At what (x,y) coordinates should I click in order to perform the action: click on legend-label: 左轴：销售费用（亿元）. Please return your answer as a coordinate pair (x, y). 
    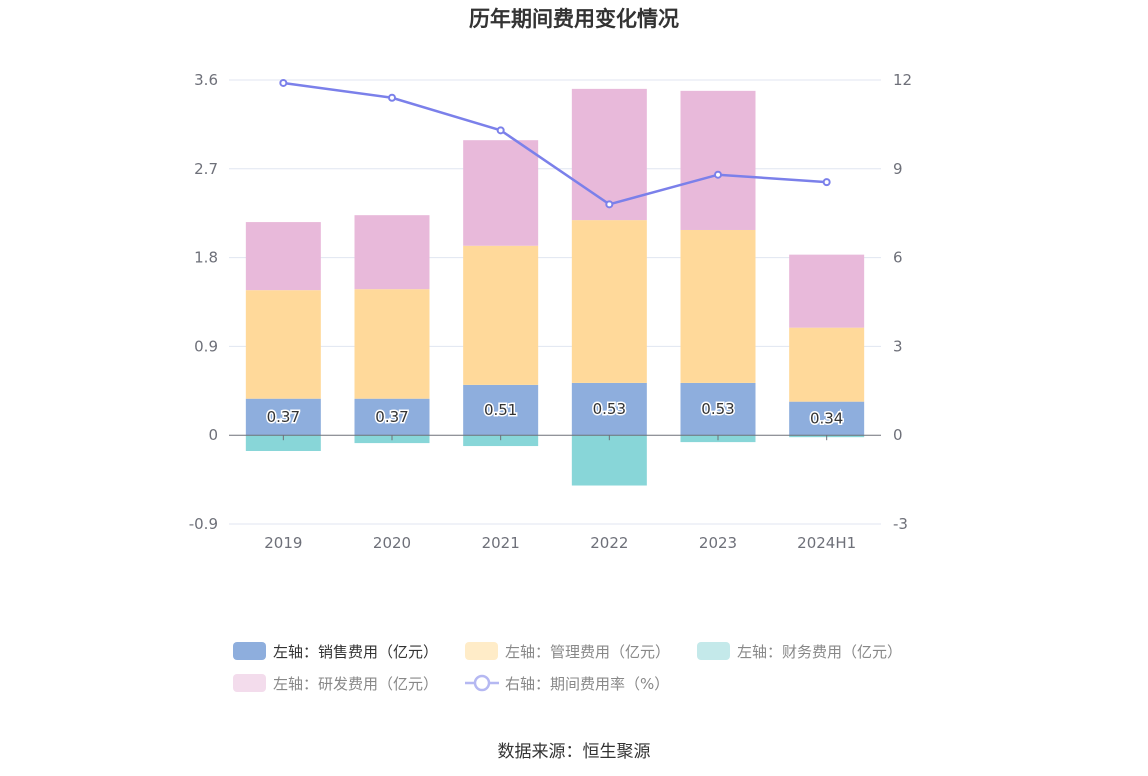
    Looking at the image, I should click on (355, 652).